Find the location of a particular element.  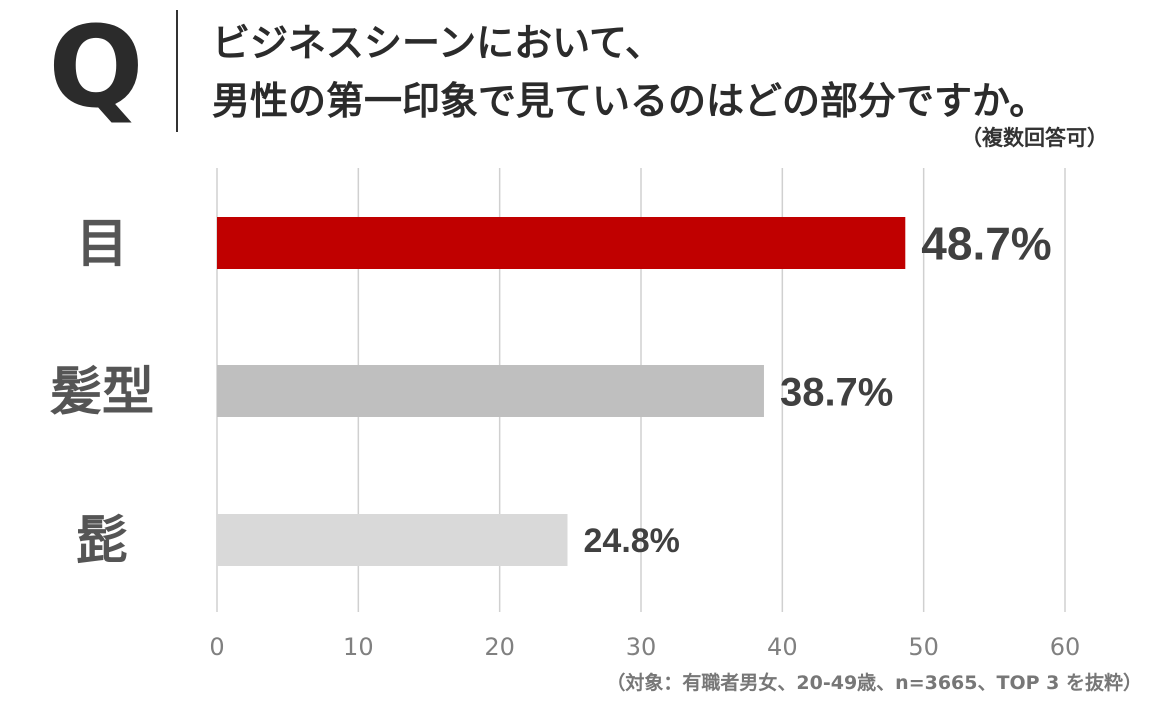

x-tick-label: 0 is located at coordinates (216, 647).